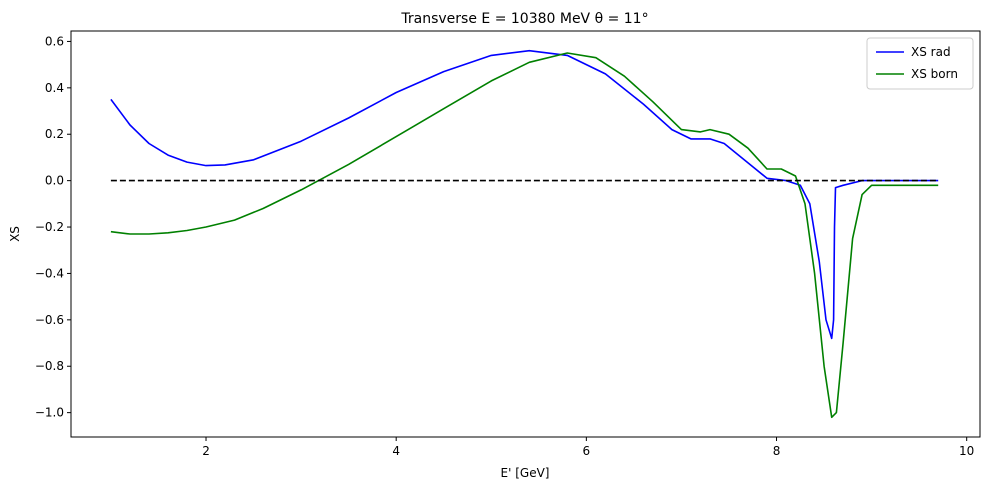 This screenshot has height=490, width=990. What do you see at coordinates (49, 273) in the screenshot?
I see `y-tick-label: −0.4` at bounding box center [49, 273].